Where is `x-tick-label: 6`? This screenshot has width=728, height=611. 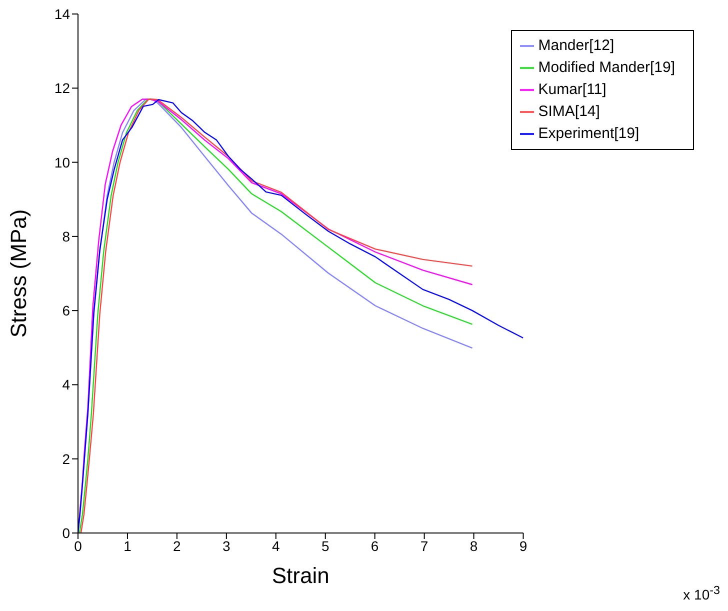
x-tick-label: 6 is located at coordinates (374, 546).